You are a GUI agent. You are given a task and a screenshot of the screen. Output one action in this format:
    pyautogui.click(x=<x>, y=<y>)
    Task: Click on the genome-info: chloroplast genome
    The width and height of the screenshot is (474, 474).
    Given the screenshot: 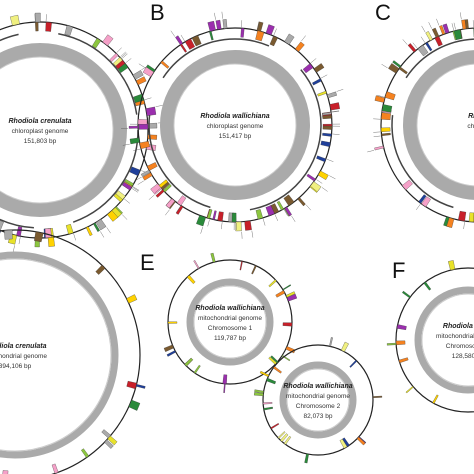 What is the action you would take?
    pyautogui.click(x=235, y=126)
    